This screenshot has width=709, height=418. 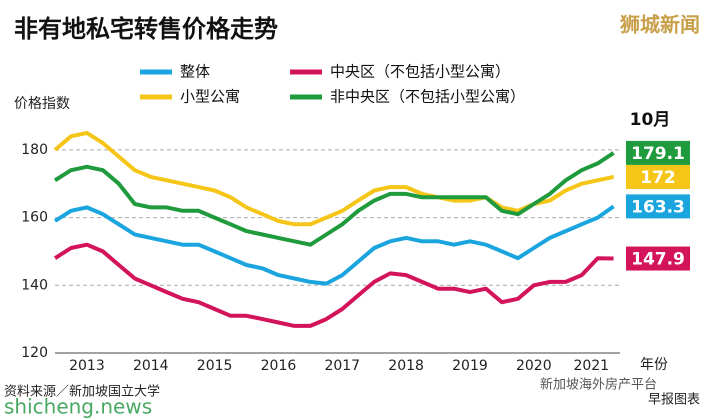 I want to click on footer: 新加坡海外房产平台, so click(x=598, y=385).